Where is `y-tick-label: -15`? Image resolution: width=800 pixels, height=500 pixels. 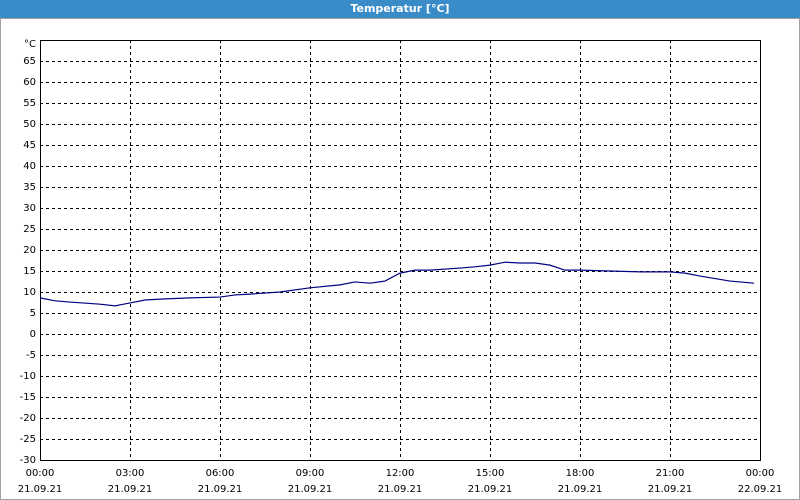
y-tick-label: -15 is located at coordinates (28, 397).